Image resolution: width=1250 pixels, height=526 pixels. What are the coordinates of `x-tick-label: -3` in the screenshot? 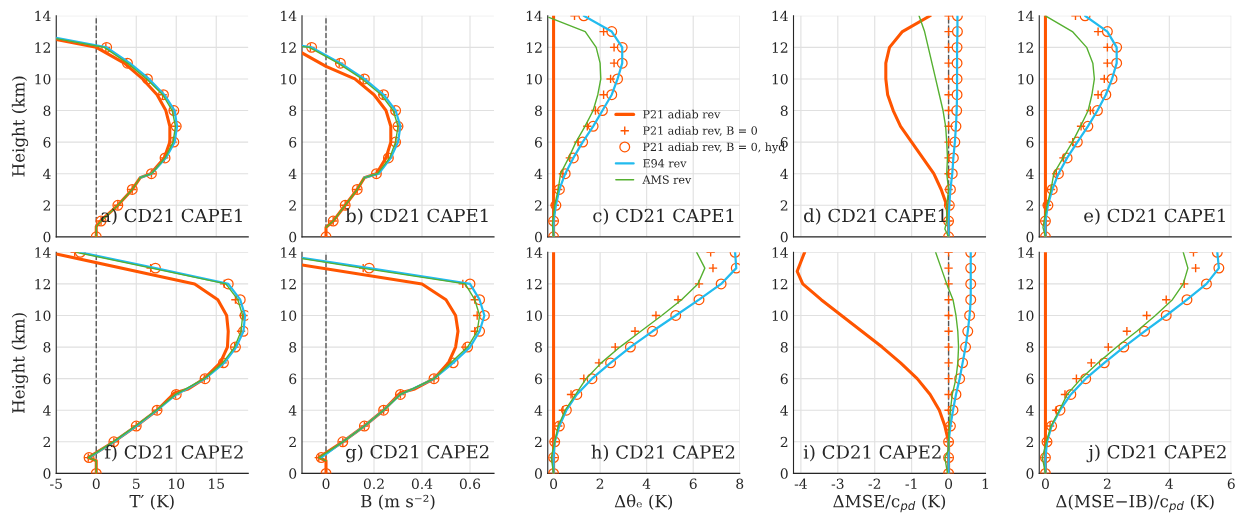 It's located at (837, 484).